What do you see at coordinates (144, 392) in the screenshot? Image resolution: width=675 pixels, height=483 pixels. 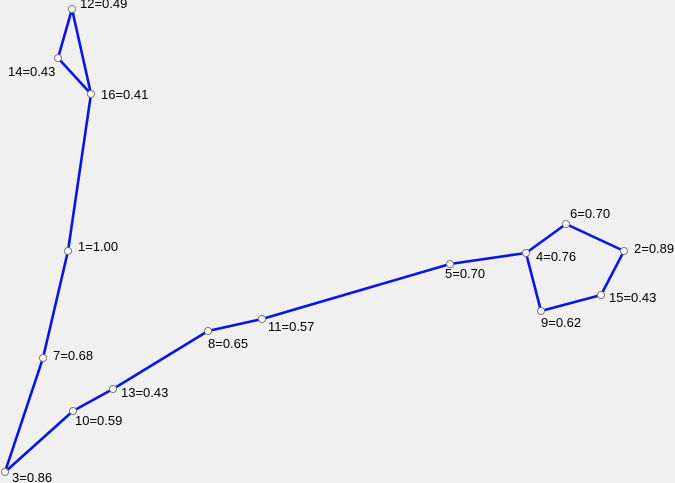 I see `node-label-13: 13=0.43` at bounding box center [144, 392].